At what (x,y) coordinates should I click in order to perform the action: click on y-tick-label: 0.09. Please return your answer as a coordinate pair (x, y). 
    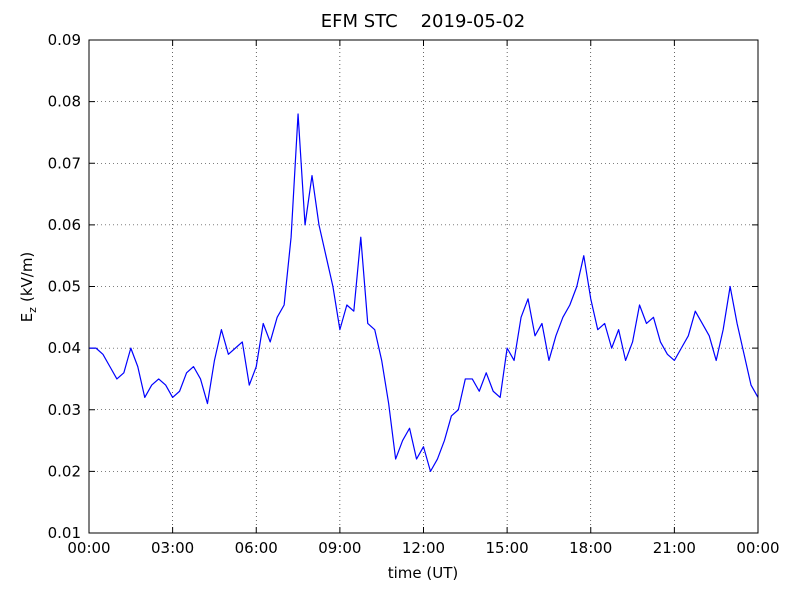
    Looking at the image, I should click on (64, 40).